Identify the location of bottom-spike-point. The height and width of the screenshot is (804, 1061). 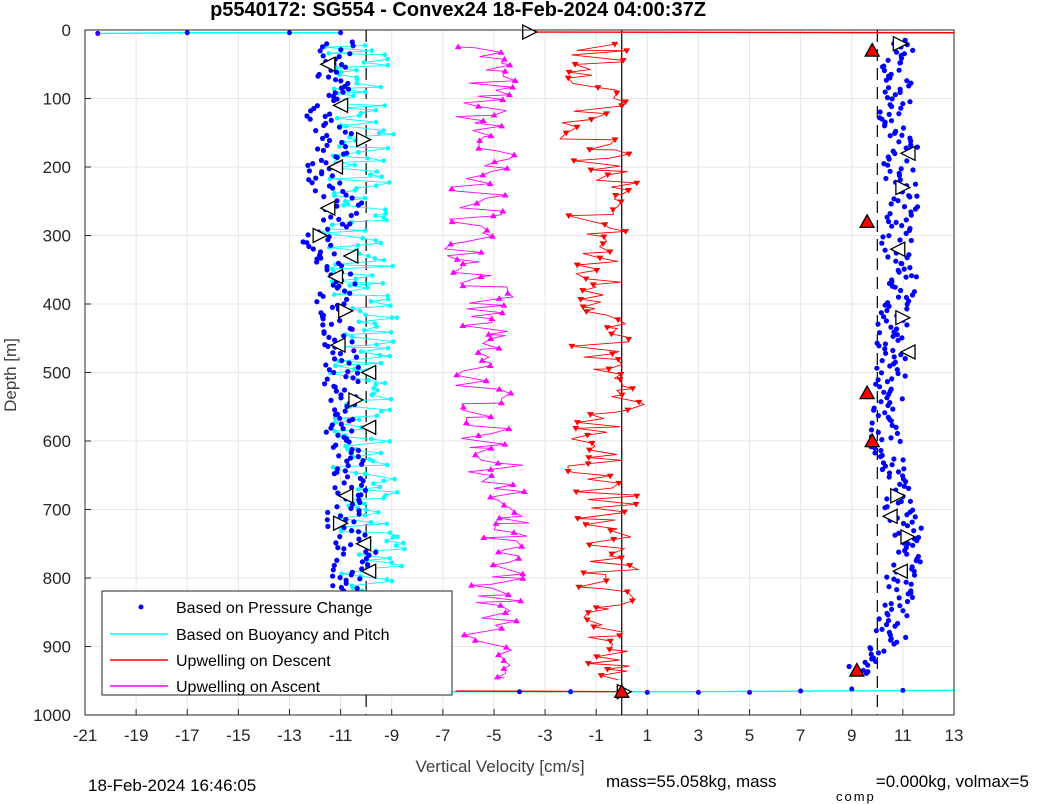
(903, 690).